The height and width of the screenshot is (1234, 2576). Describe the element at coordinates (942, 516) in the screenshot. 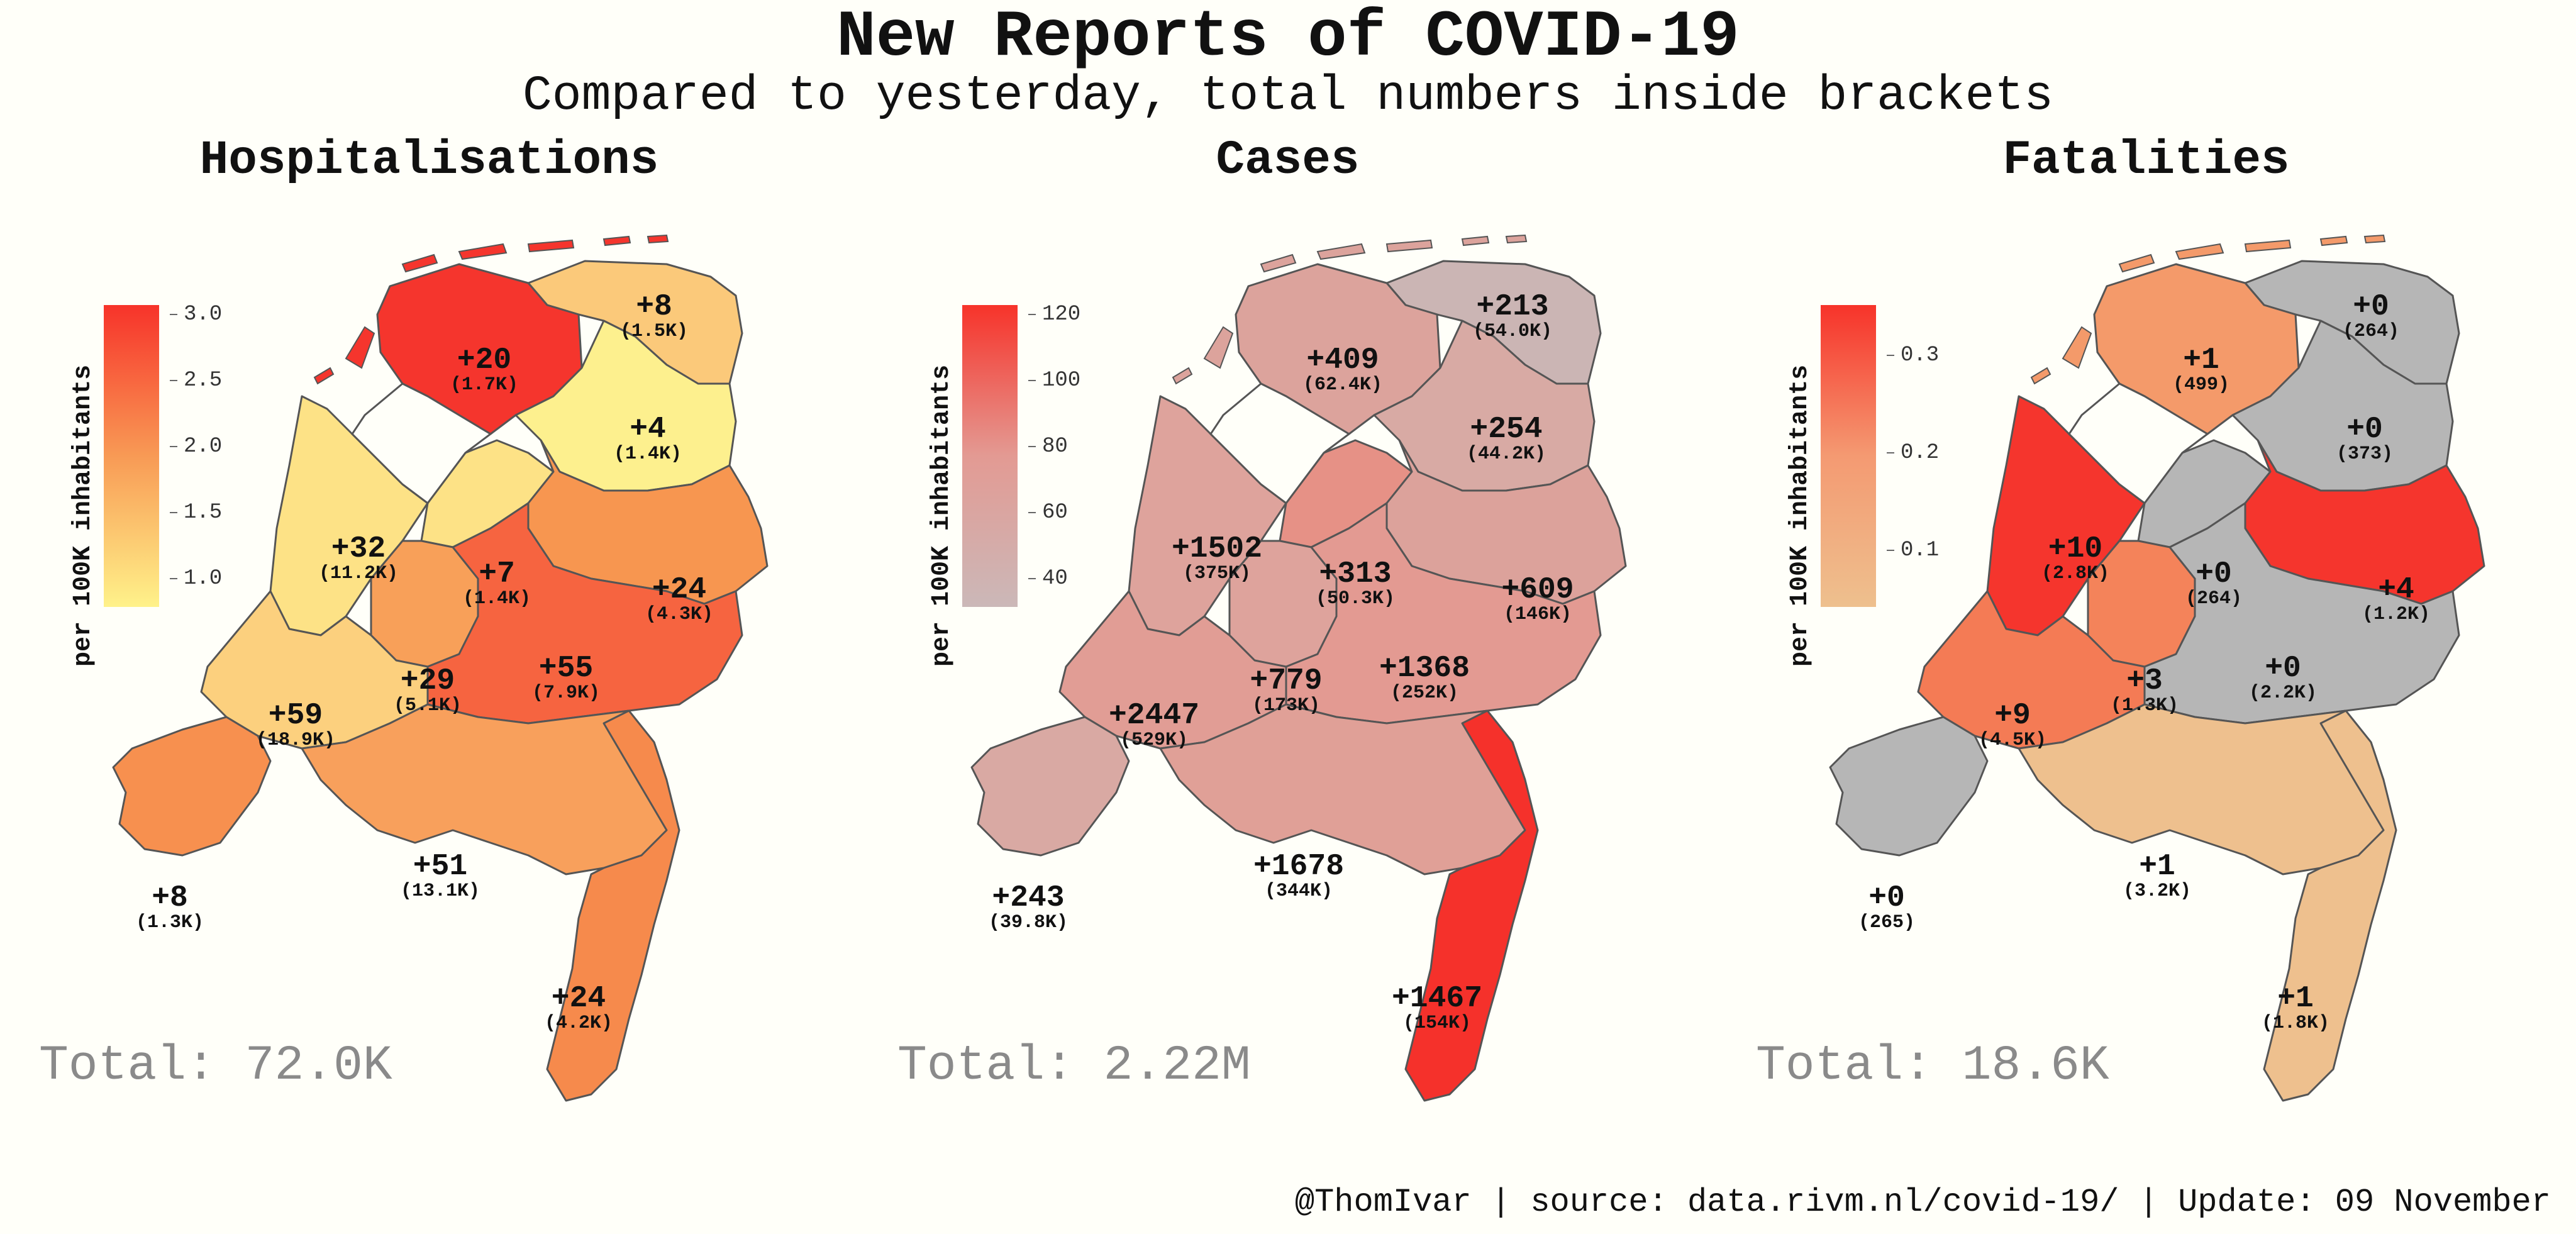

I see `legend-title-cases: per 100K inhabitants` at that location.